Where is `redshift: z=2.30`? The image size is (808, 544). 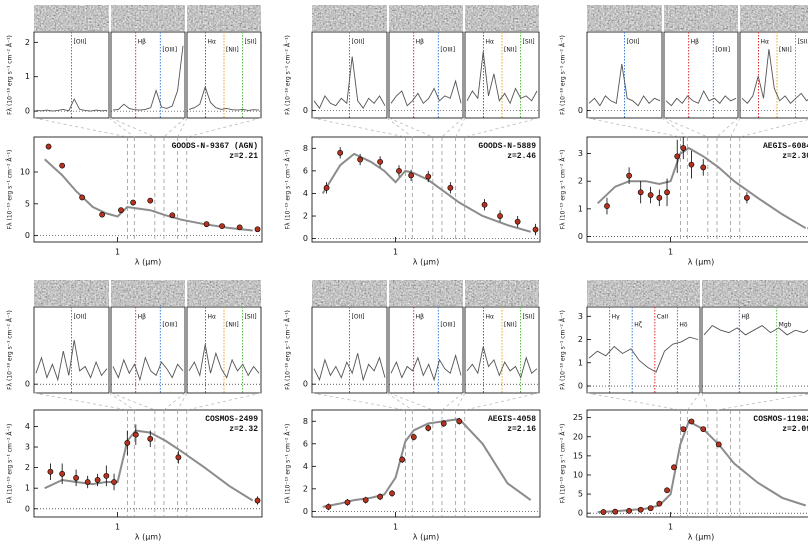
redshift: z=2.30 is located at coordinates (795, 156).